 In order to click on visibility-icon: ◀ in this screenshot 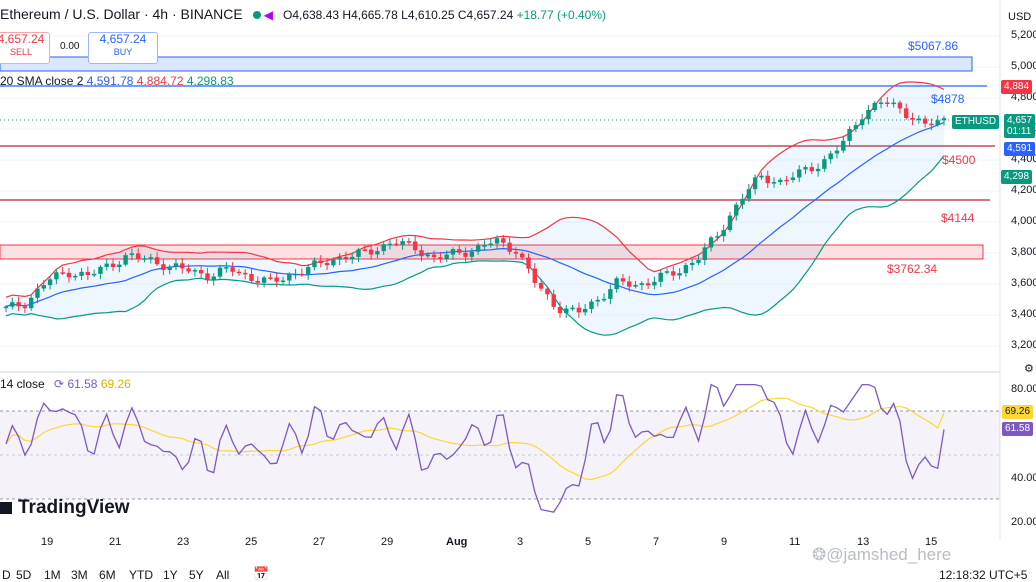, I will do `click(268, 15)`.